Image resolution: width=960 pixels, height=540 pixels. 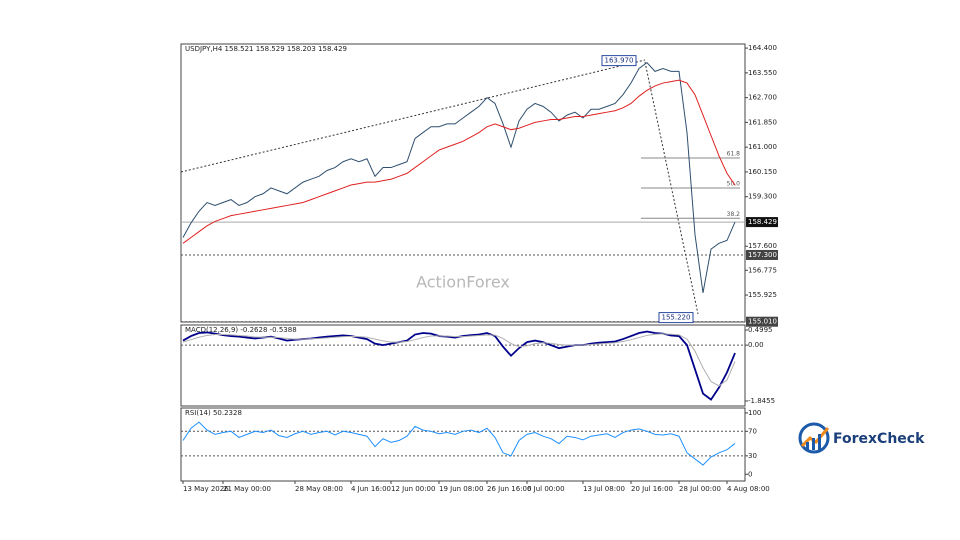 I want to click on fib-label: 61.8, so click(x=734, y=153).